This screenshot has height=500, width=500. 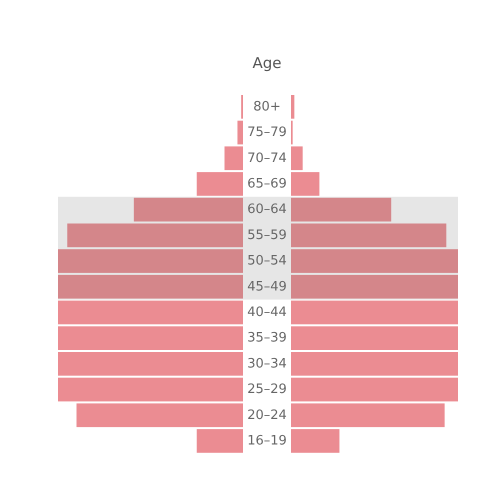 What do you see at coordinates (267, 312) in the screenshot?
I see `y-tick-label: 40–44` at bounding box center [267, 312].